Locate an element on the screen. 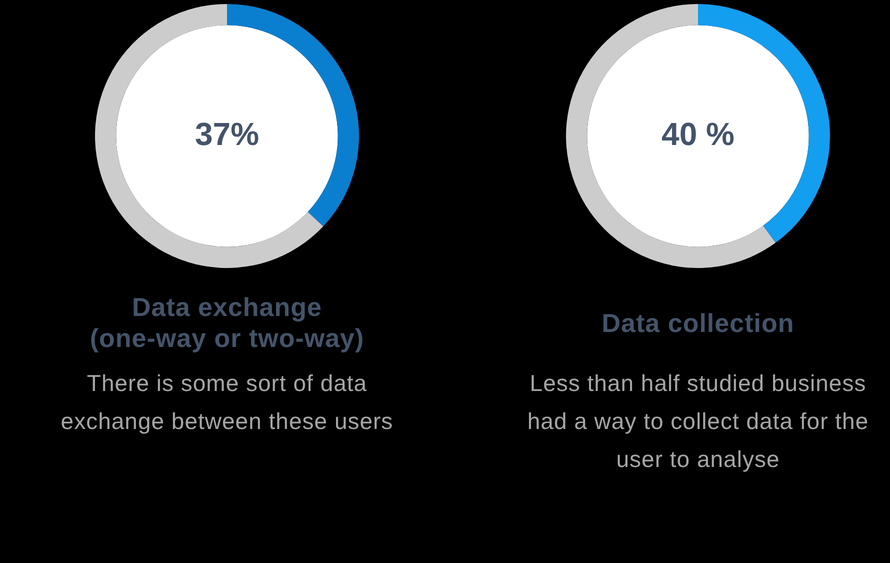 Image resolution: width=890 pixels, height=563 pixels. text: Data exchange (one-way or two-way) is located at coordinates (227, 323).